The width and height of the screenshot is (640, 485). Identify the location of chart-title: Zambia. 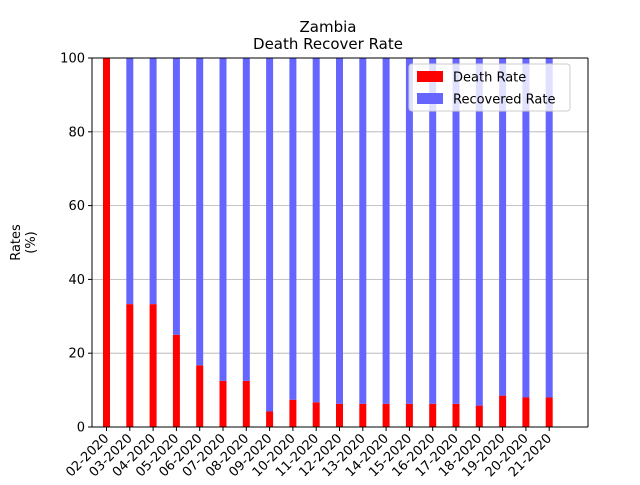
(328, 27).